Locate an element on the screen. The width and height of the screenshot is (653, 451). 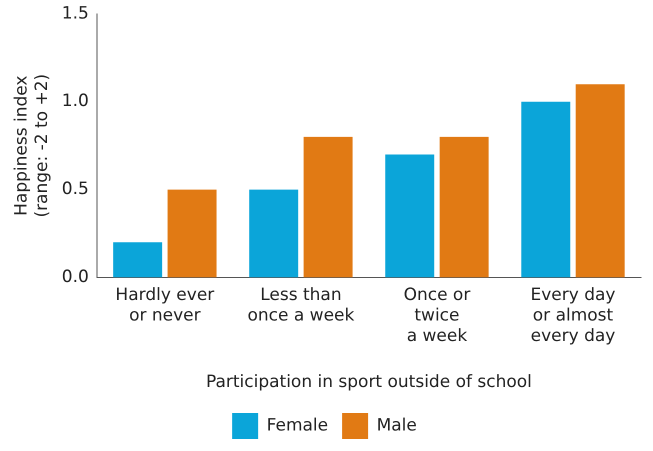
y-tick-label: 0.0 is located at coordinates (75, 276).